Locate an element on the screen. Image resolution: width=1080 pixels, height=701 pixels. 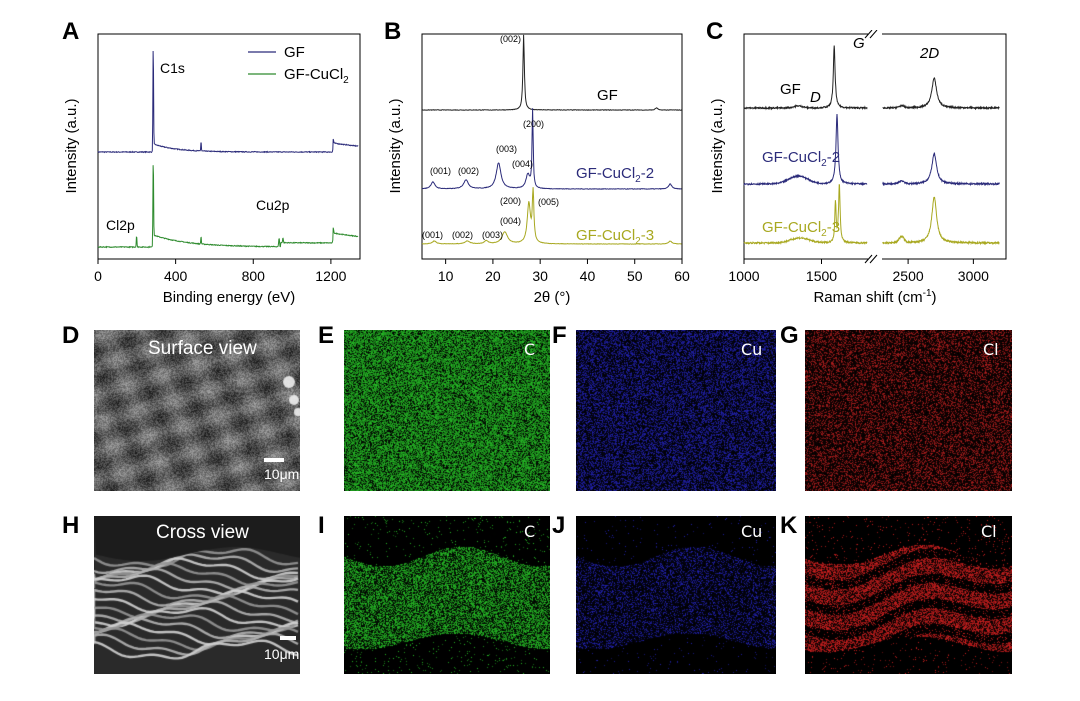
axis-break-bottom is located at coordinates (875, 259).